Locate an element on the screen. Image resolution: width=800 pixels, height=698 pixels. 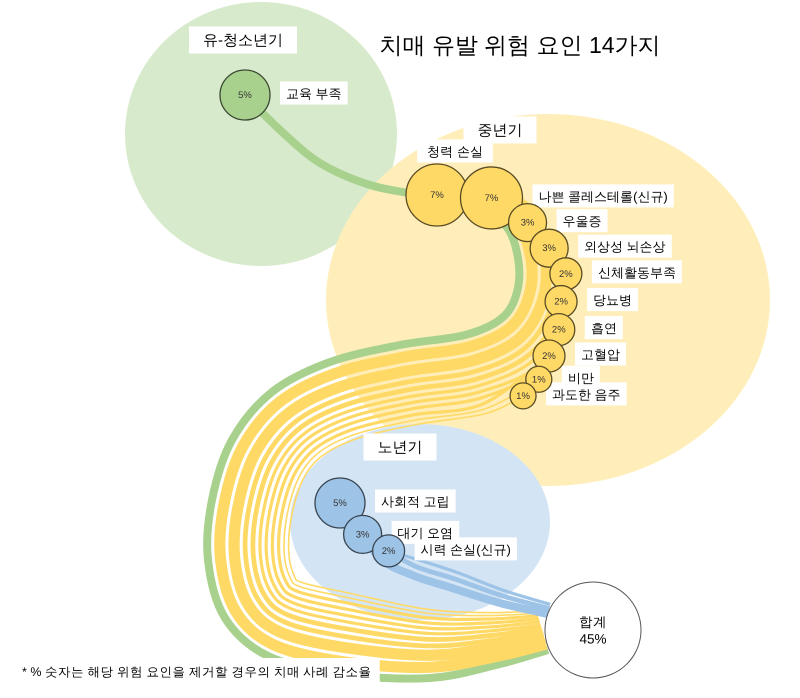
category-label: 대기 오염 is located at coordinates (426, 532).